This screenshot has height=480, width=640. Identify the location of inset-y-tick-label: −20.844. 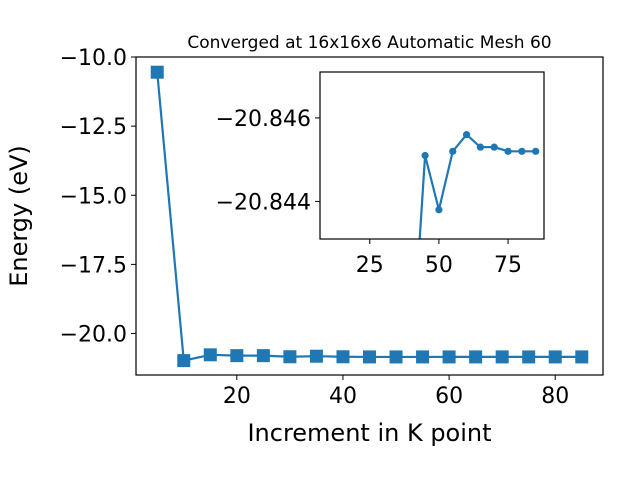
(263, 202).